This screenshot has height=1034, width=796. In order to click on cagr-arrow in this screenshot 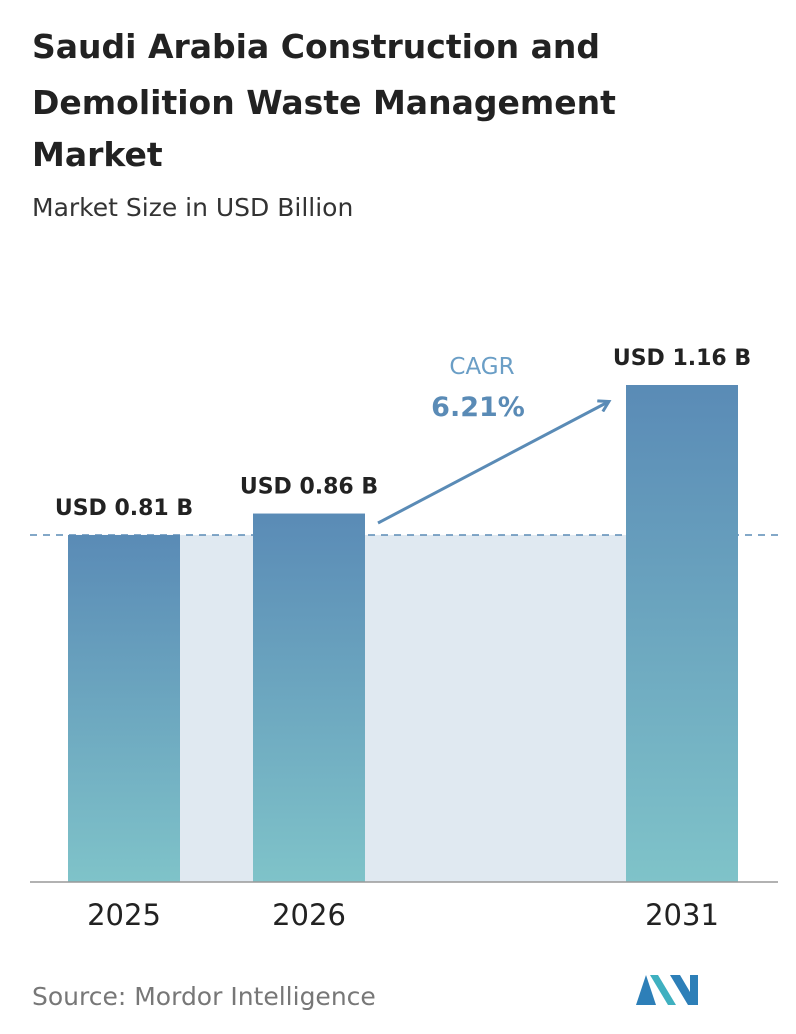, I will do `click(492, 463)`.